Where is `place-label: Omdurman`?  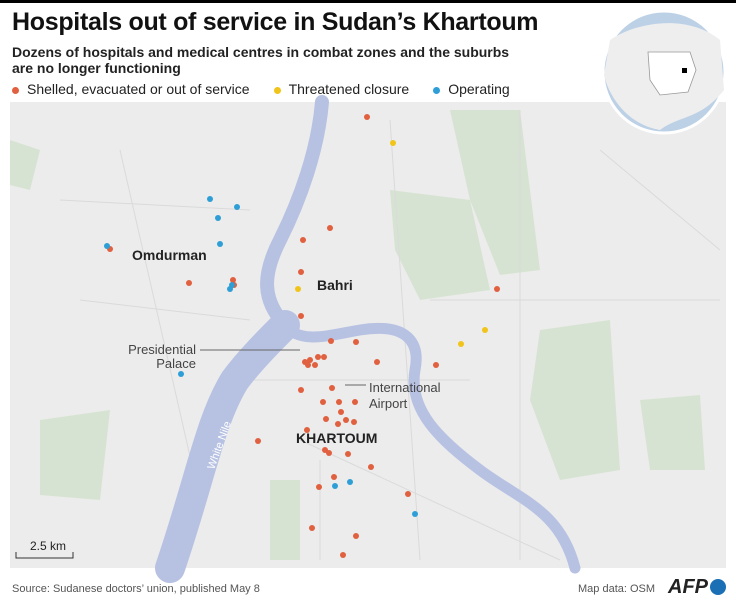 place-label: Omdurman is located at coordinates (169, 255).